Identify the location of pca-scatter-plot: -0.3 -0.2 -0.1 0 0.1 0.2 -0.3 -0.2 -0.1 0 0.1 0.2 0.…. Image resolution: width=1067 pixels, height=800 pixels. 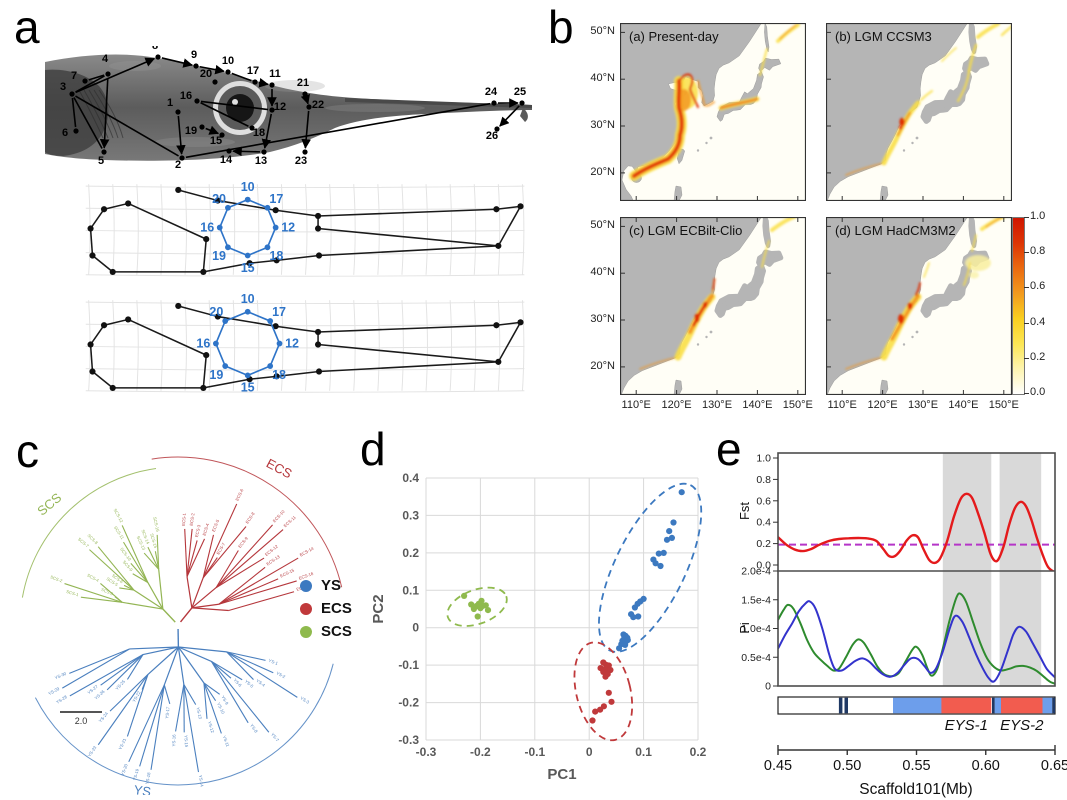
(538, 627).